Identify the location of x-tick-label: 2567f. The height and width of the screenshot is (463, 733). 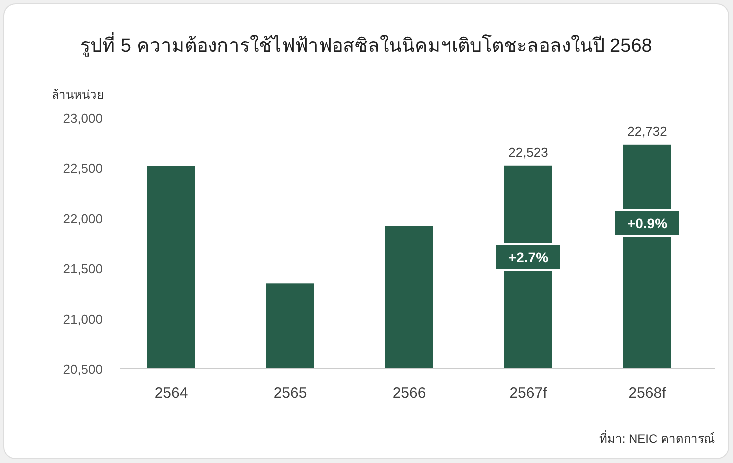
(529, 393).